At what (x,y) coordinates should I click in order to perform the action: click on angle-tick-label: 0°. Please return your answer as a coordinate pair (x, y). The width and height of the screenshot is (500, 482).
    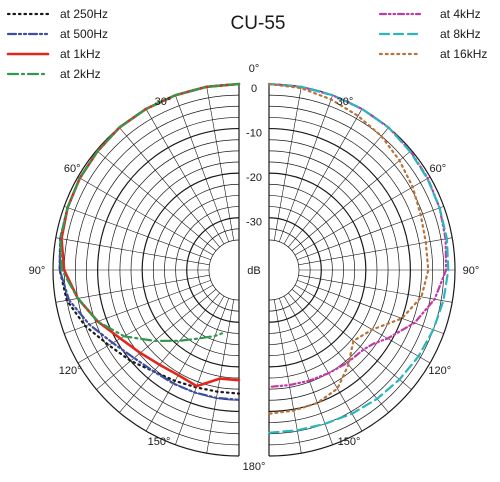
    Looking at the image, I should click on (254, 69).